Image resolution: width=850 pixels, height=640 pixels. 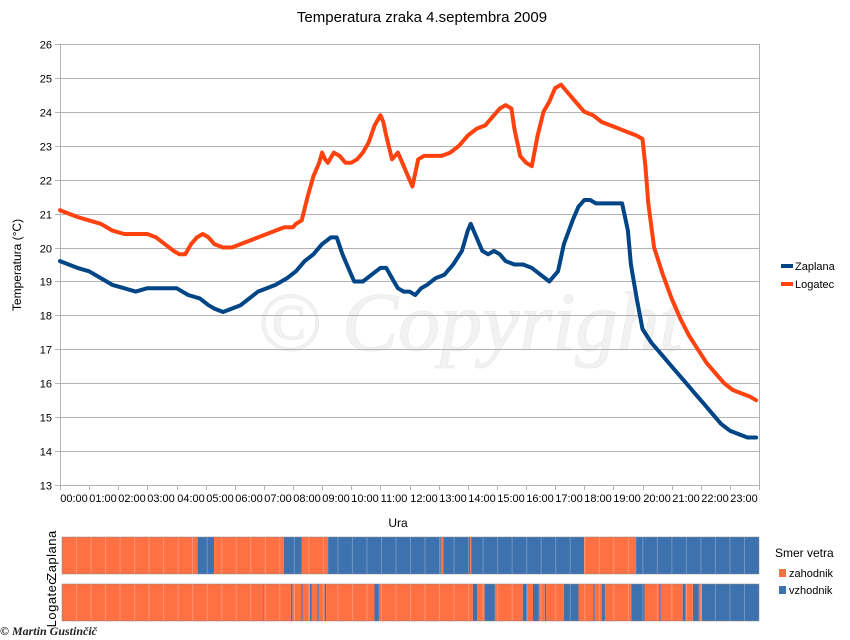 I want to click on wind-legend-label-vzhodnik: vzhodnik, so click(x=811, y=591).